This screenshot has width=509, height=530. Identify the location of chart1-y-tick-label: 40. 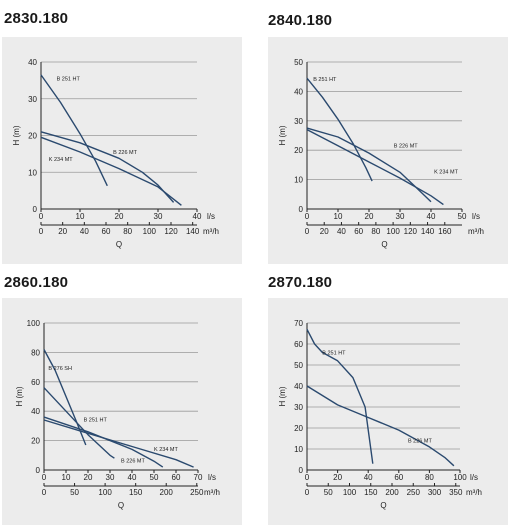
(298, 91).